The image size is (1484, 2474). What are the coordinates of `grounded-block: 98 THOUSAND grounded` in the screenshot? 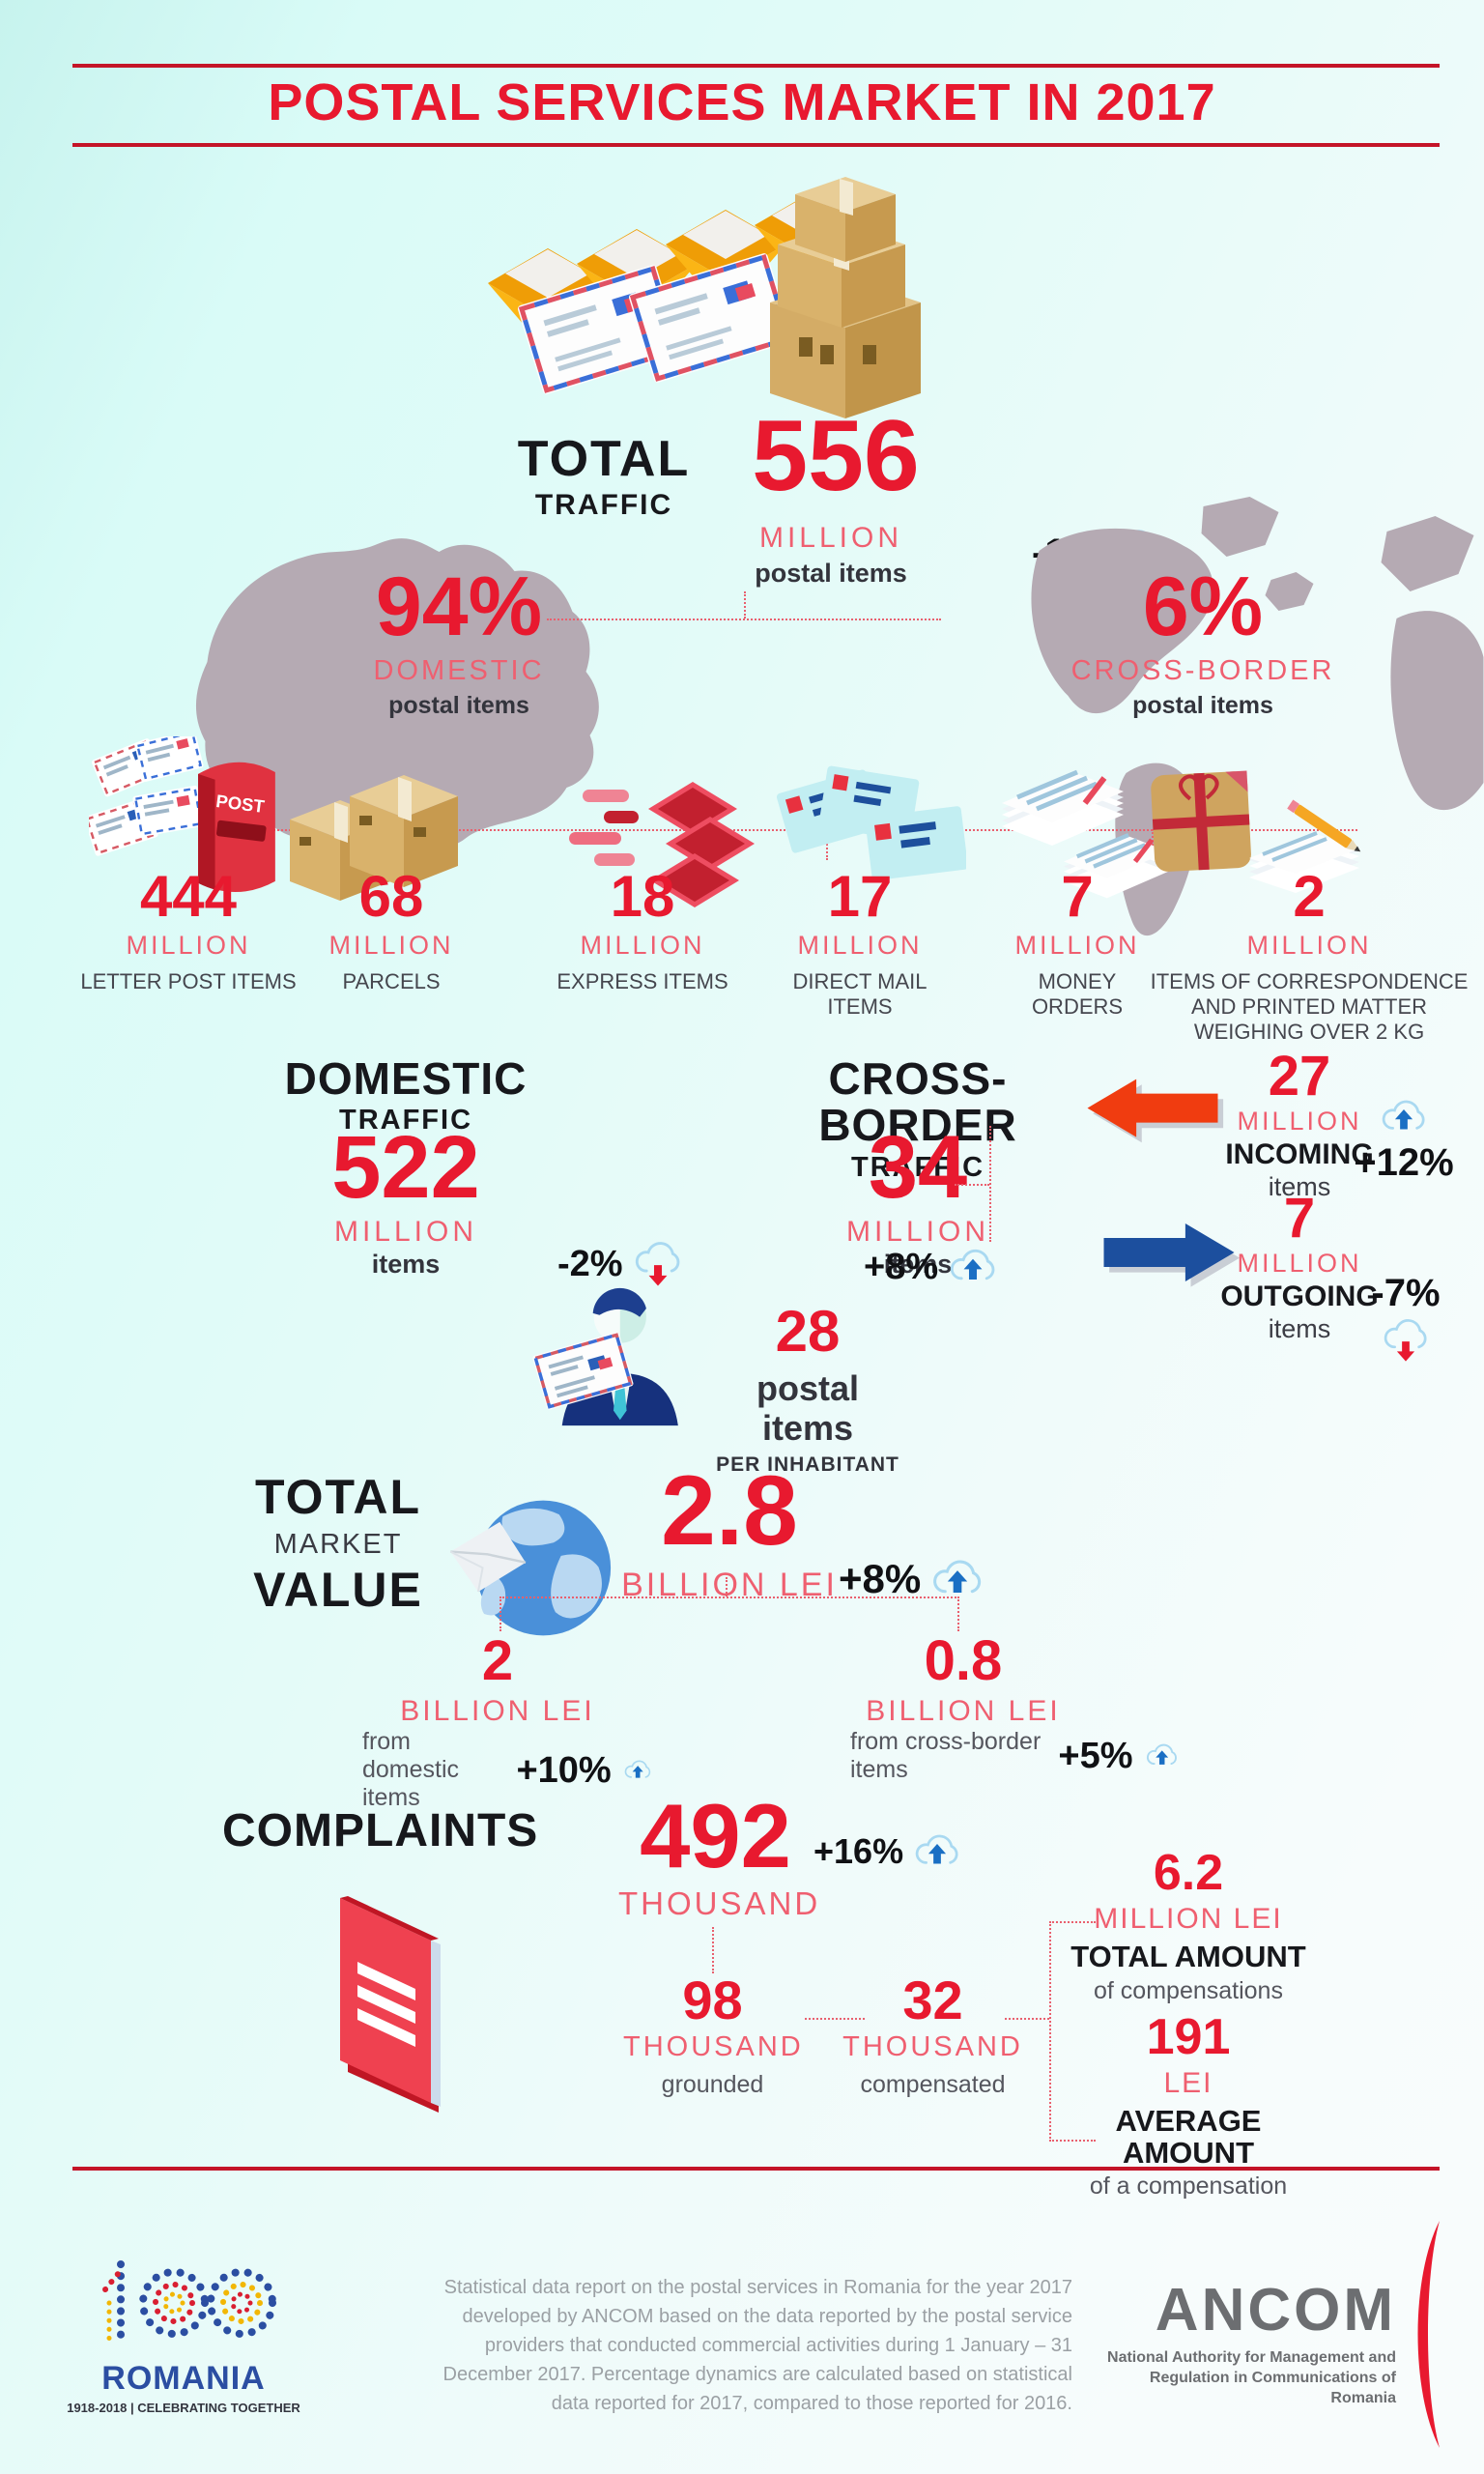 It's located at (712, 2036).